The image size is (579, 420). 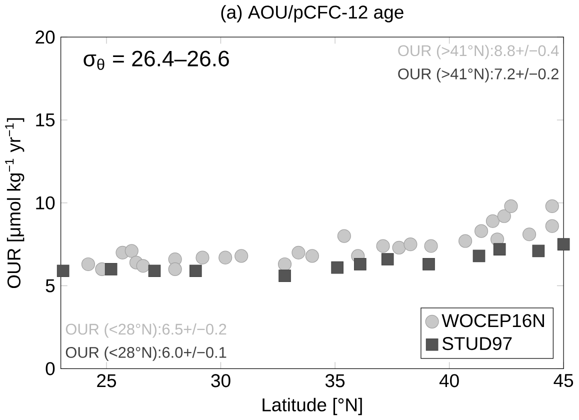 I want to click on y-tick-label: 0, so click(x=50, y=369).